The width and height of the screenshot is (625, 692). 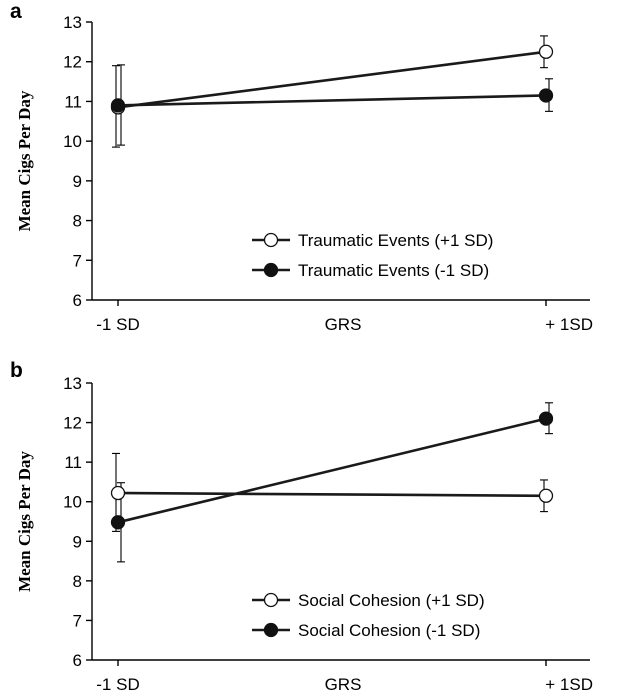 I want to click on legend-label: Traumatic Events (-1 SD), so click(x=393, y=270).